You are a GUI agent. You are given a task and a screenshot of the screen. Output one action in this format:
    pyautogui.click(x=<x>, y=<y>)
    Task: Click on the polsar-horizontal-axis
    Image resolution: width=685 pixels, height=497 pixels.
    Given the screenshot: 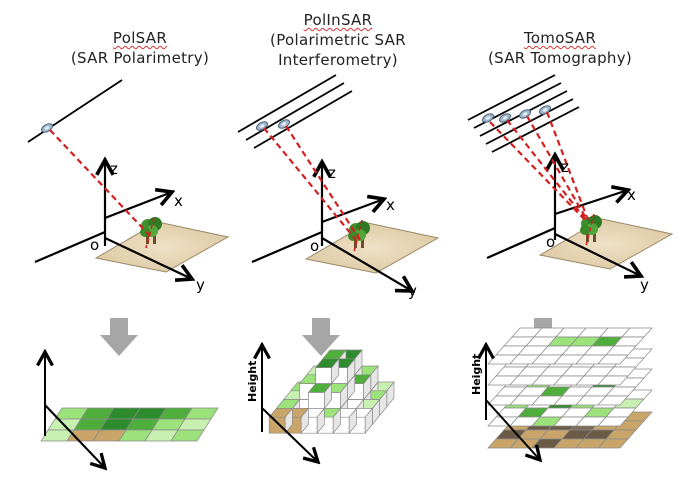 What is the action you would take?
    pyautogui.click(x=70, y=247)
    